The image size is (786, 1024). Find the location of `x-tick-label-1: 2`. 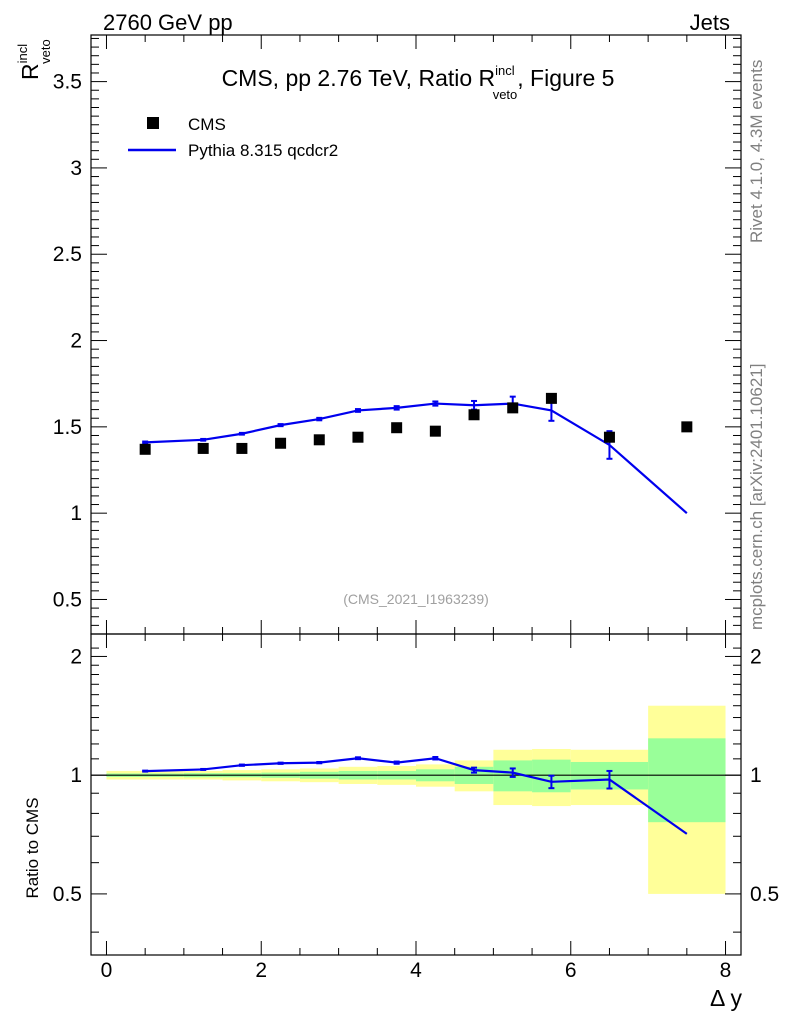

x-tick-label-1: 2 is located at coordinates (261, 970).